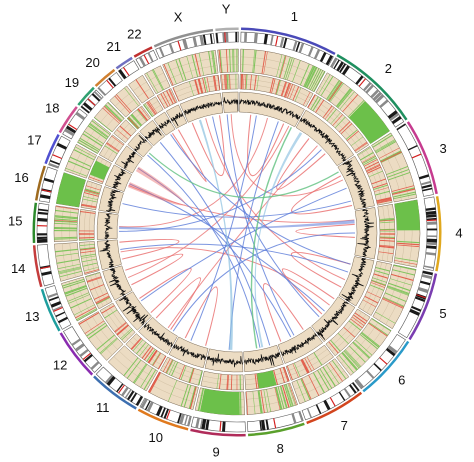 This screenshot has height=462, width=474. What do you see at coordinates (34, 140) in the screenshot?
I see `chr-label-17: 17` at bounding box center [34, 140].